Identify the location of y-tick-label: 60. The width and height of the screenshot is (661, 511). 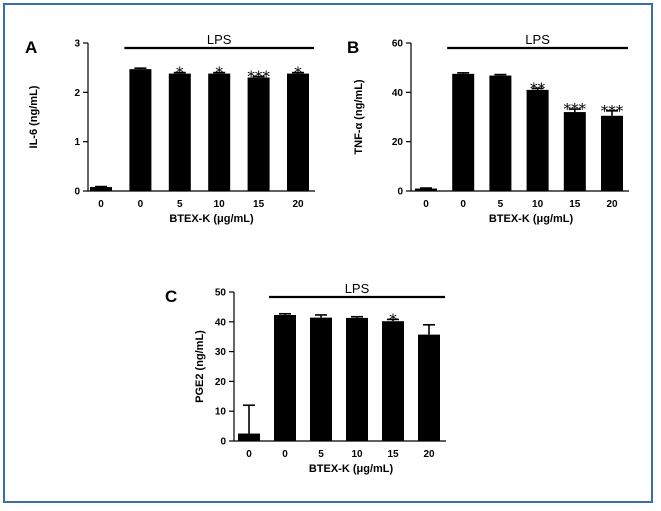
(398, 44).